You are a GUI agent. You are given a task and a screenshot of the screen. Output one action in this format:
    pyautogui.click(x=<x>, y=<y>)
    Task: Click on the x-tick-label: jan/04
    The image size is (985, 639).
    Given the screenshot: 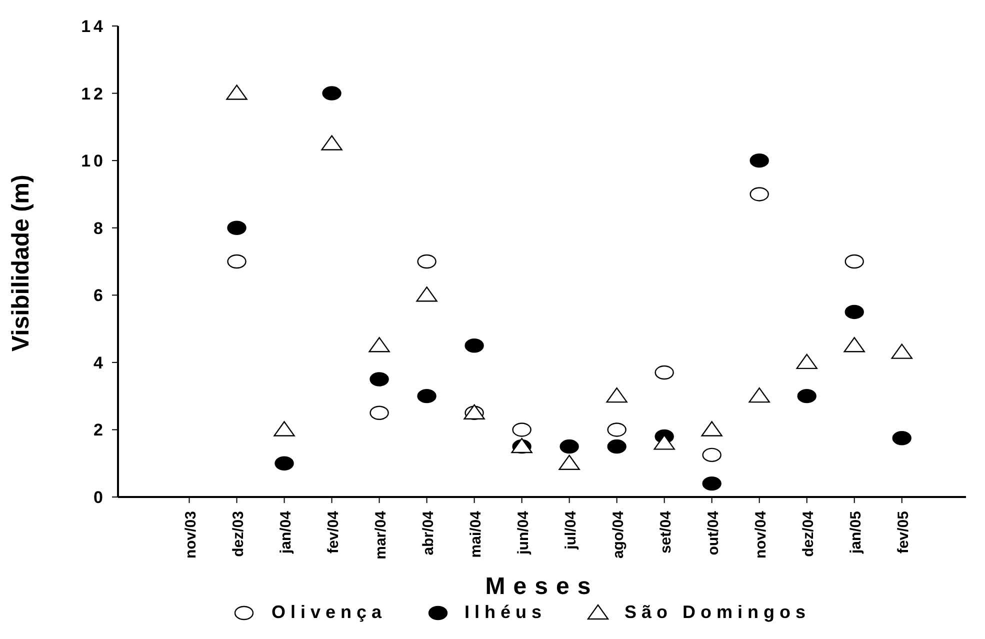 What is the action you would take?
    pyautogui.click(x=285, y=532)
    